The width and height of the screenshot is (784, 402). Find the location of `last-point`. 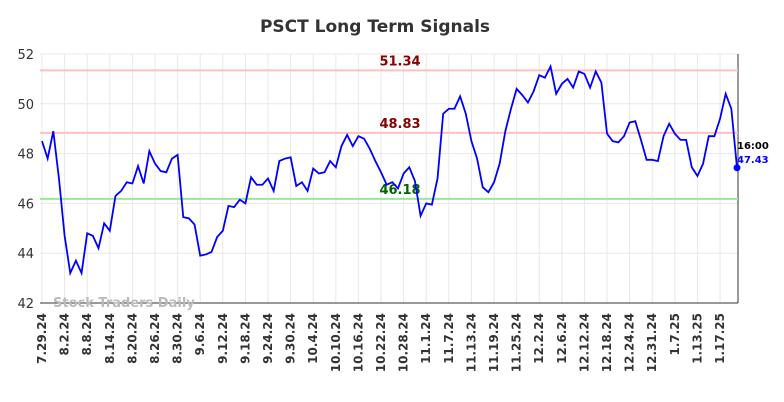

last-point is located at coordinates (737, 168).